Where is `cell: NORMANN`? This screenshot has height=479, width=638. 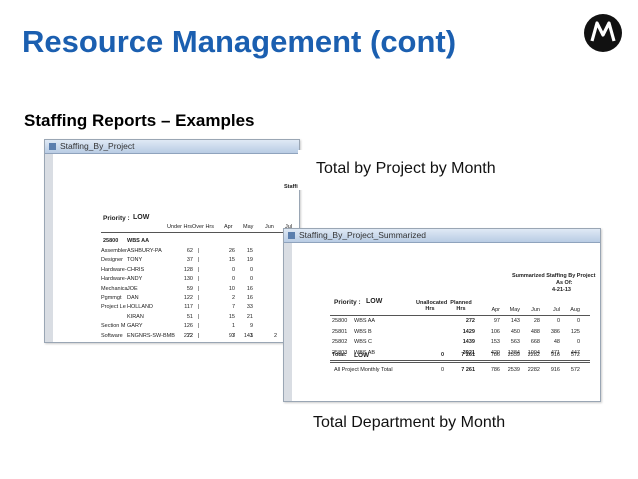
cell: NORMANN is located at coordinates (141, 342).